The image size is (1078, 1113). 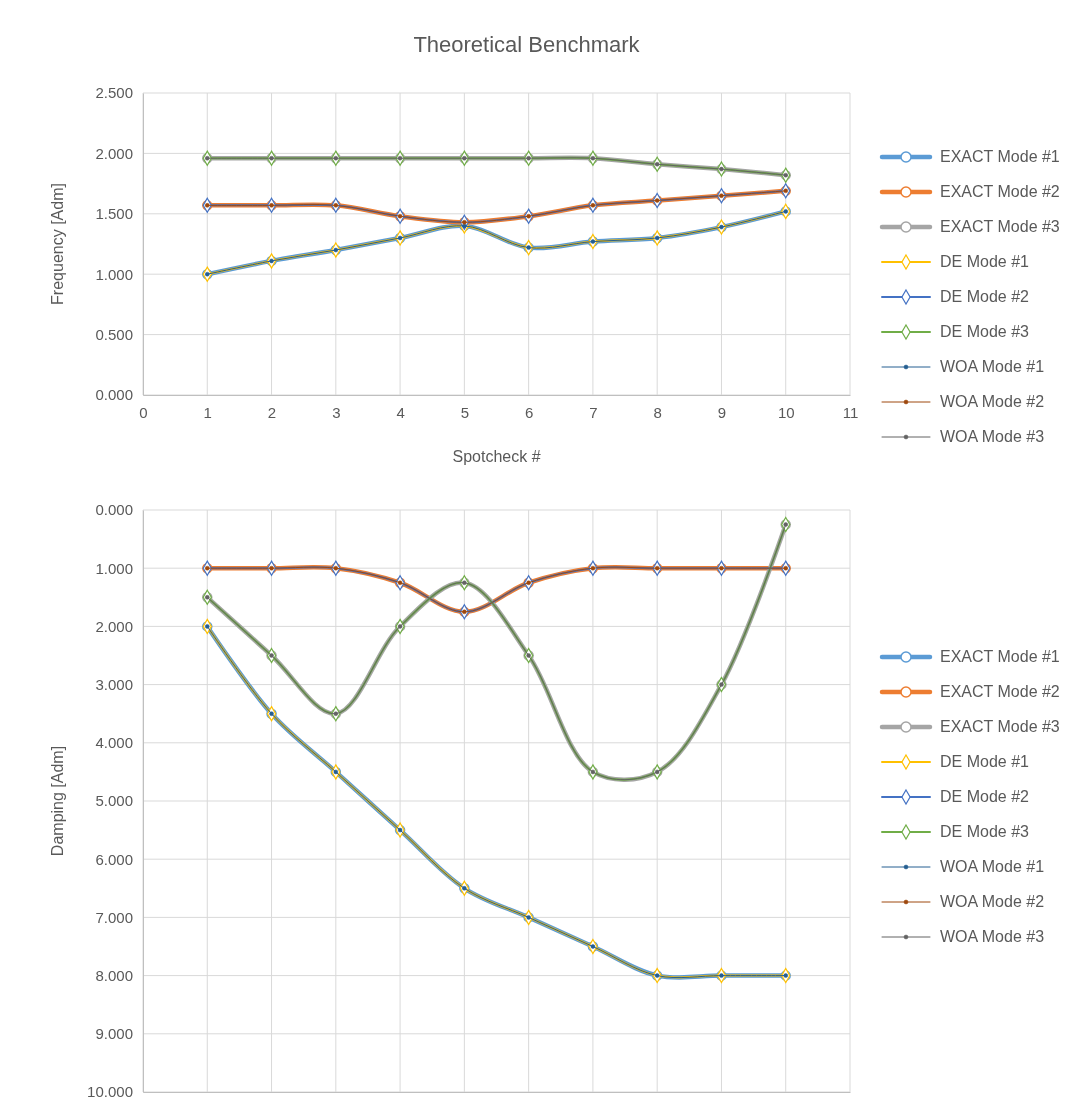 What do you see at coordinates (527, 44) in the screenshot?
I see `chart-title: Theoretical Benchmark` at bounding box center [527, 44].